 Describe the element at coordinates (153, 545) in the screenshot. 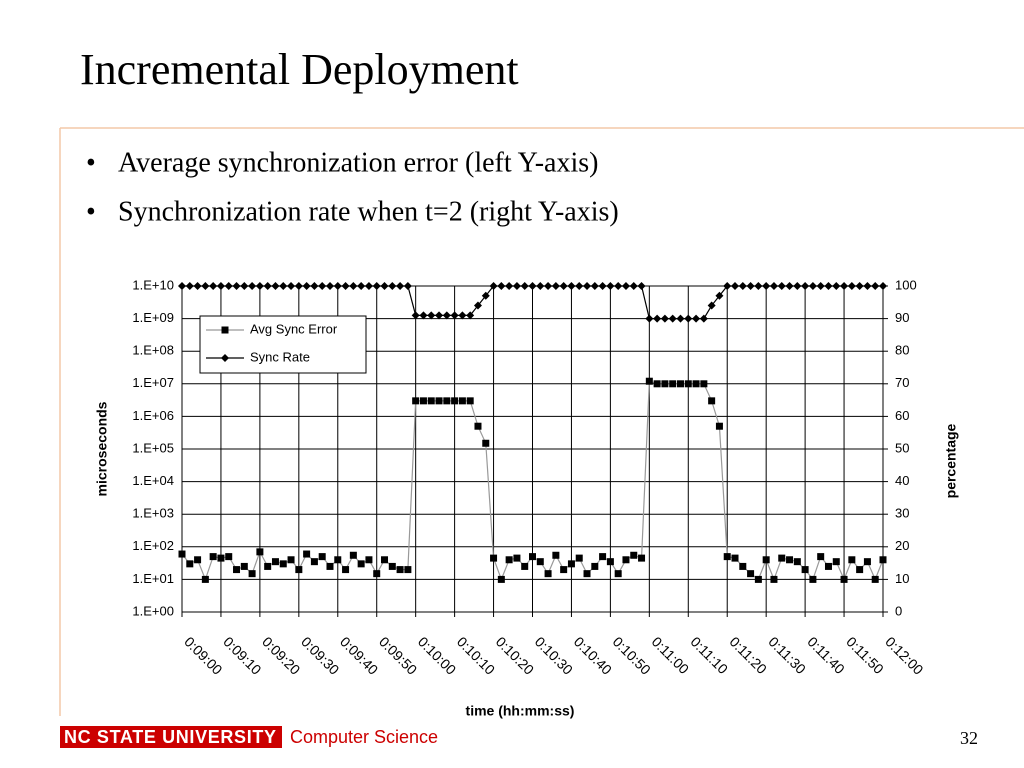

I see `y-tick-label: 1.E+02` at that location.